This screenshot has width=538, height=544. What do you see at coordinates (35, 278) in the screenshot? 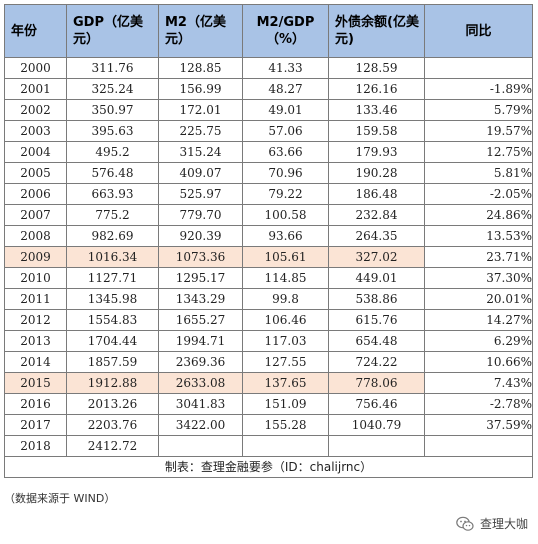
I see `cell-year: 2010` at bounding box center [35, 278].